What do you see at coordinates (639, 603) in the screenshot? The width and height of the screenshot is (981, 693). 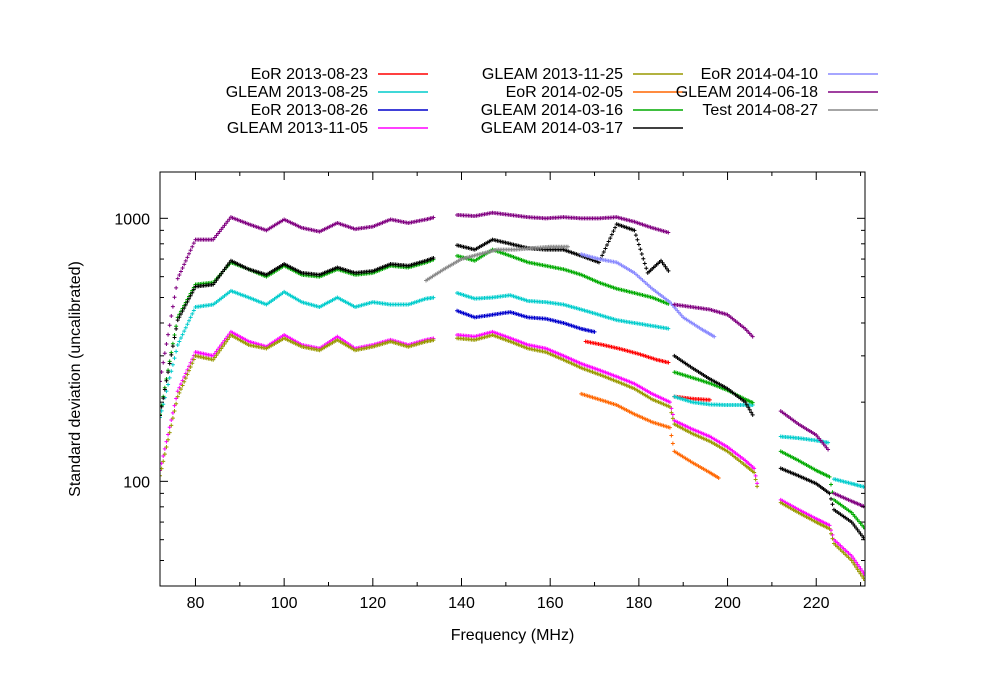 I see `x-tick-label: 180` at bounding box center [639, 603].